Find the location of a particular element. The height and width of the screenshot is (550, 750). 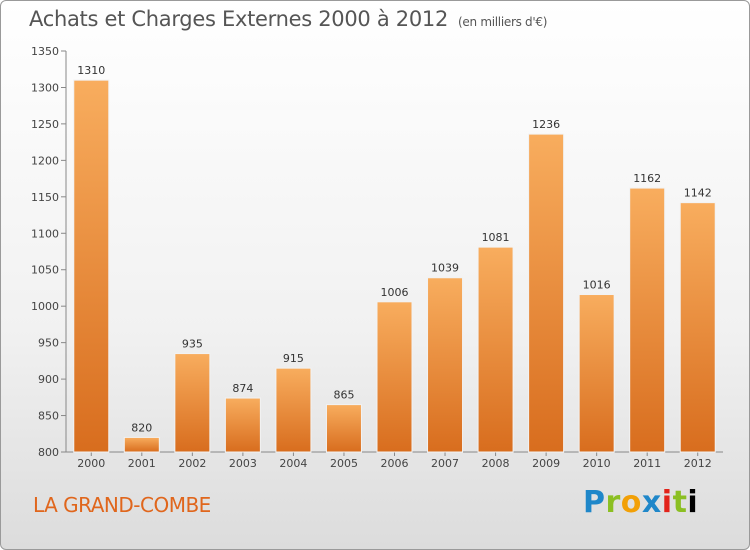

x-tick-label: 2007 is located at coordinates (445, 463).